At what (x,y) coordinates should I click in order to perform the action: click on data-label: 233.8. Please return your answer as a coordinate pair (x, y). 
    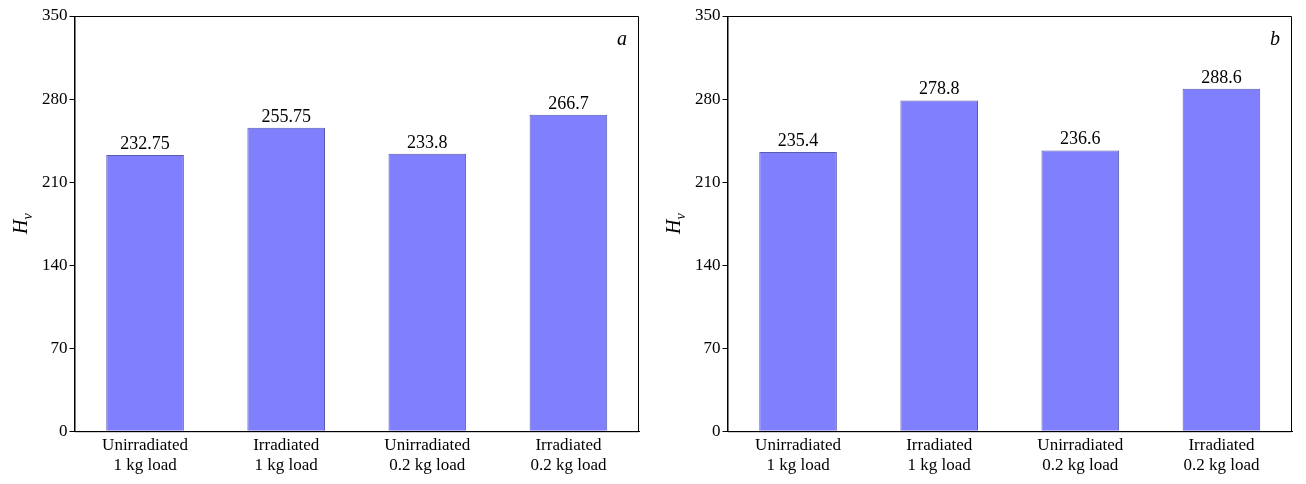
    Looking at the image, I should click on (427, 141).